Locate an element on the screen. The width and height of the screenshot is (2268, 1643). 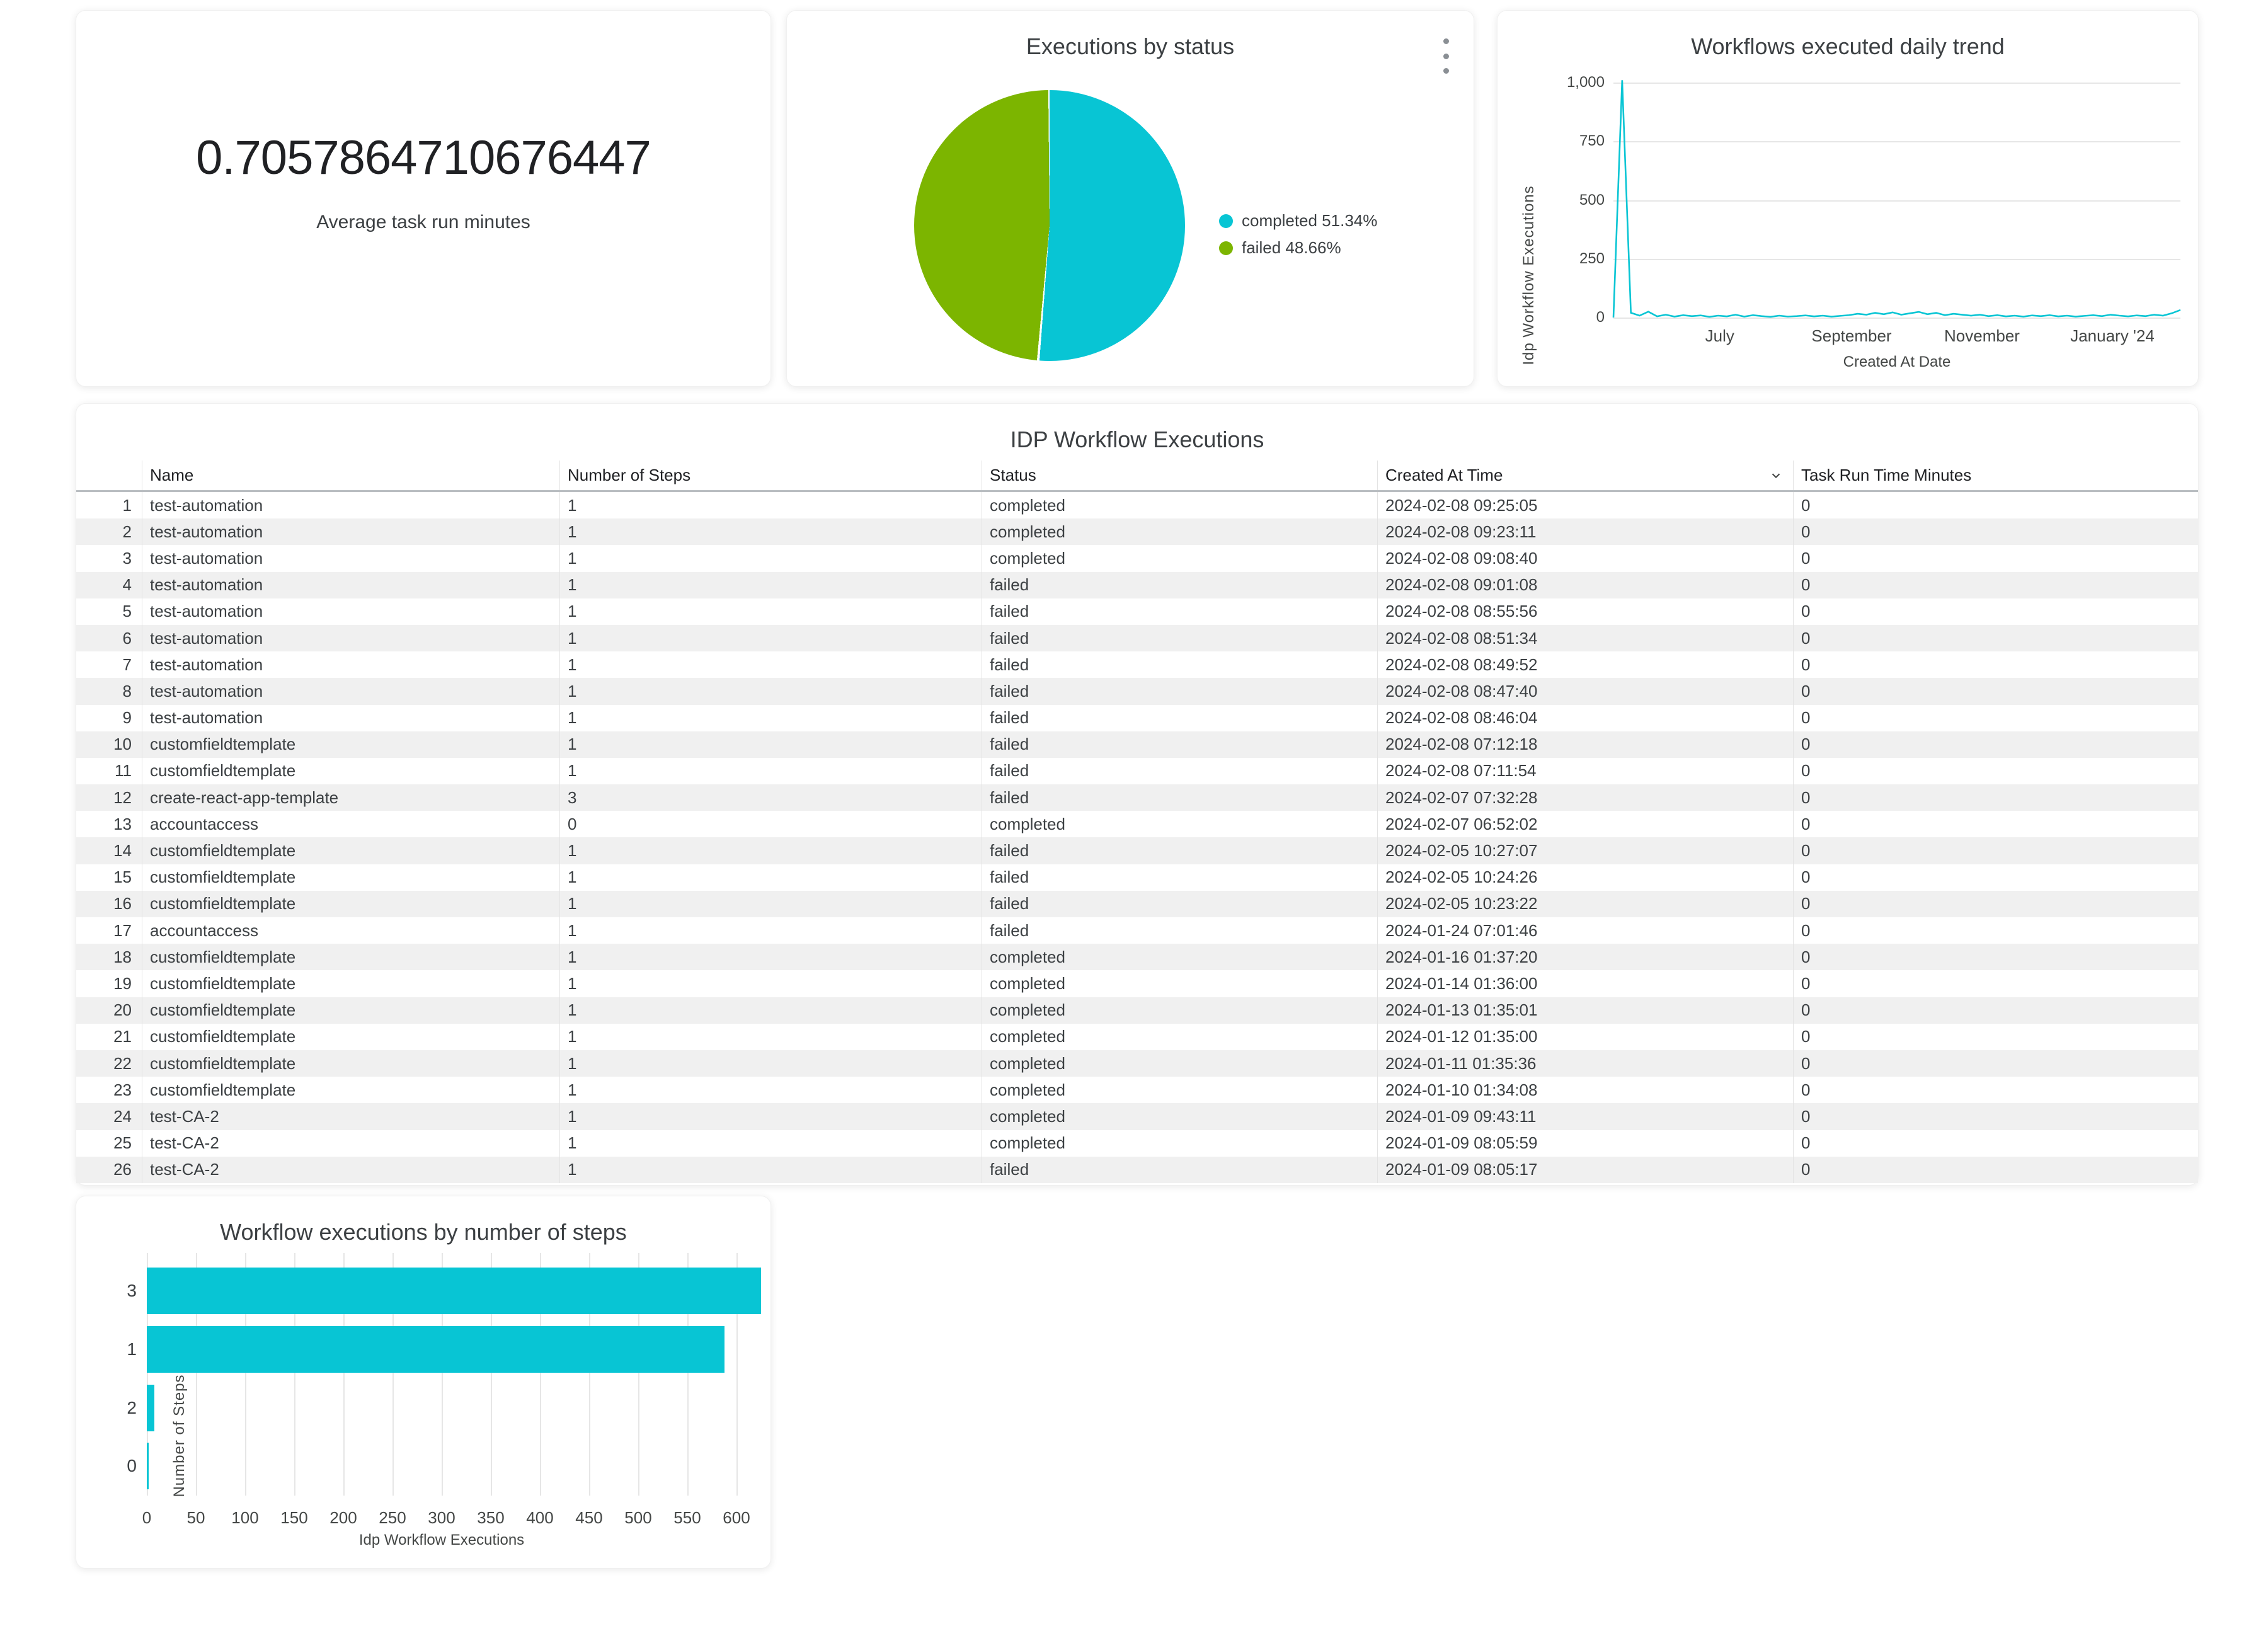
cell-created-at-time: 2024-01-12 01:35:00 is located at coordinates (1585, 1036).